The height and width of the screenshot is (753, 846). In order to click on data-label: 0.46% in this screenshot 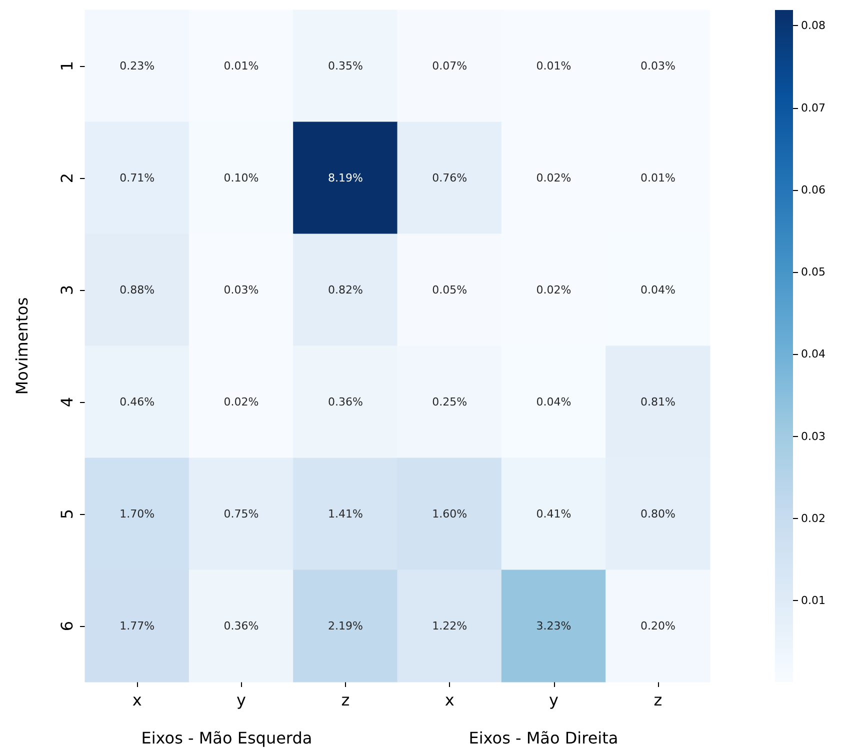, I will do `click(137, 402)`.